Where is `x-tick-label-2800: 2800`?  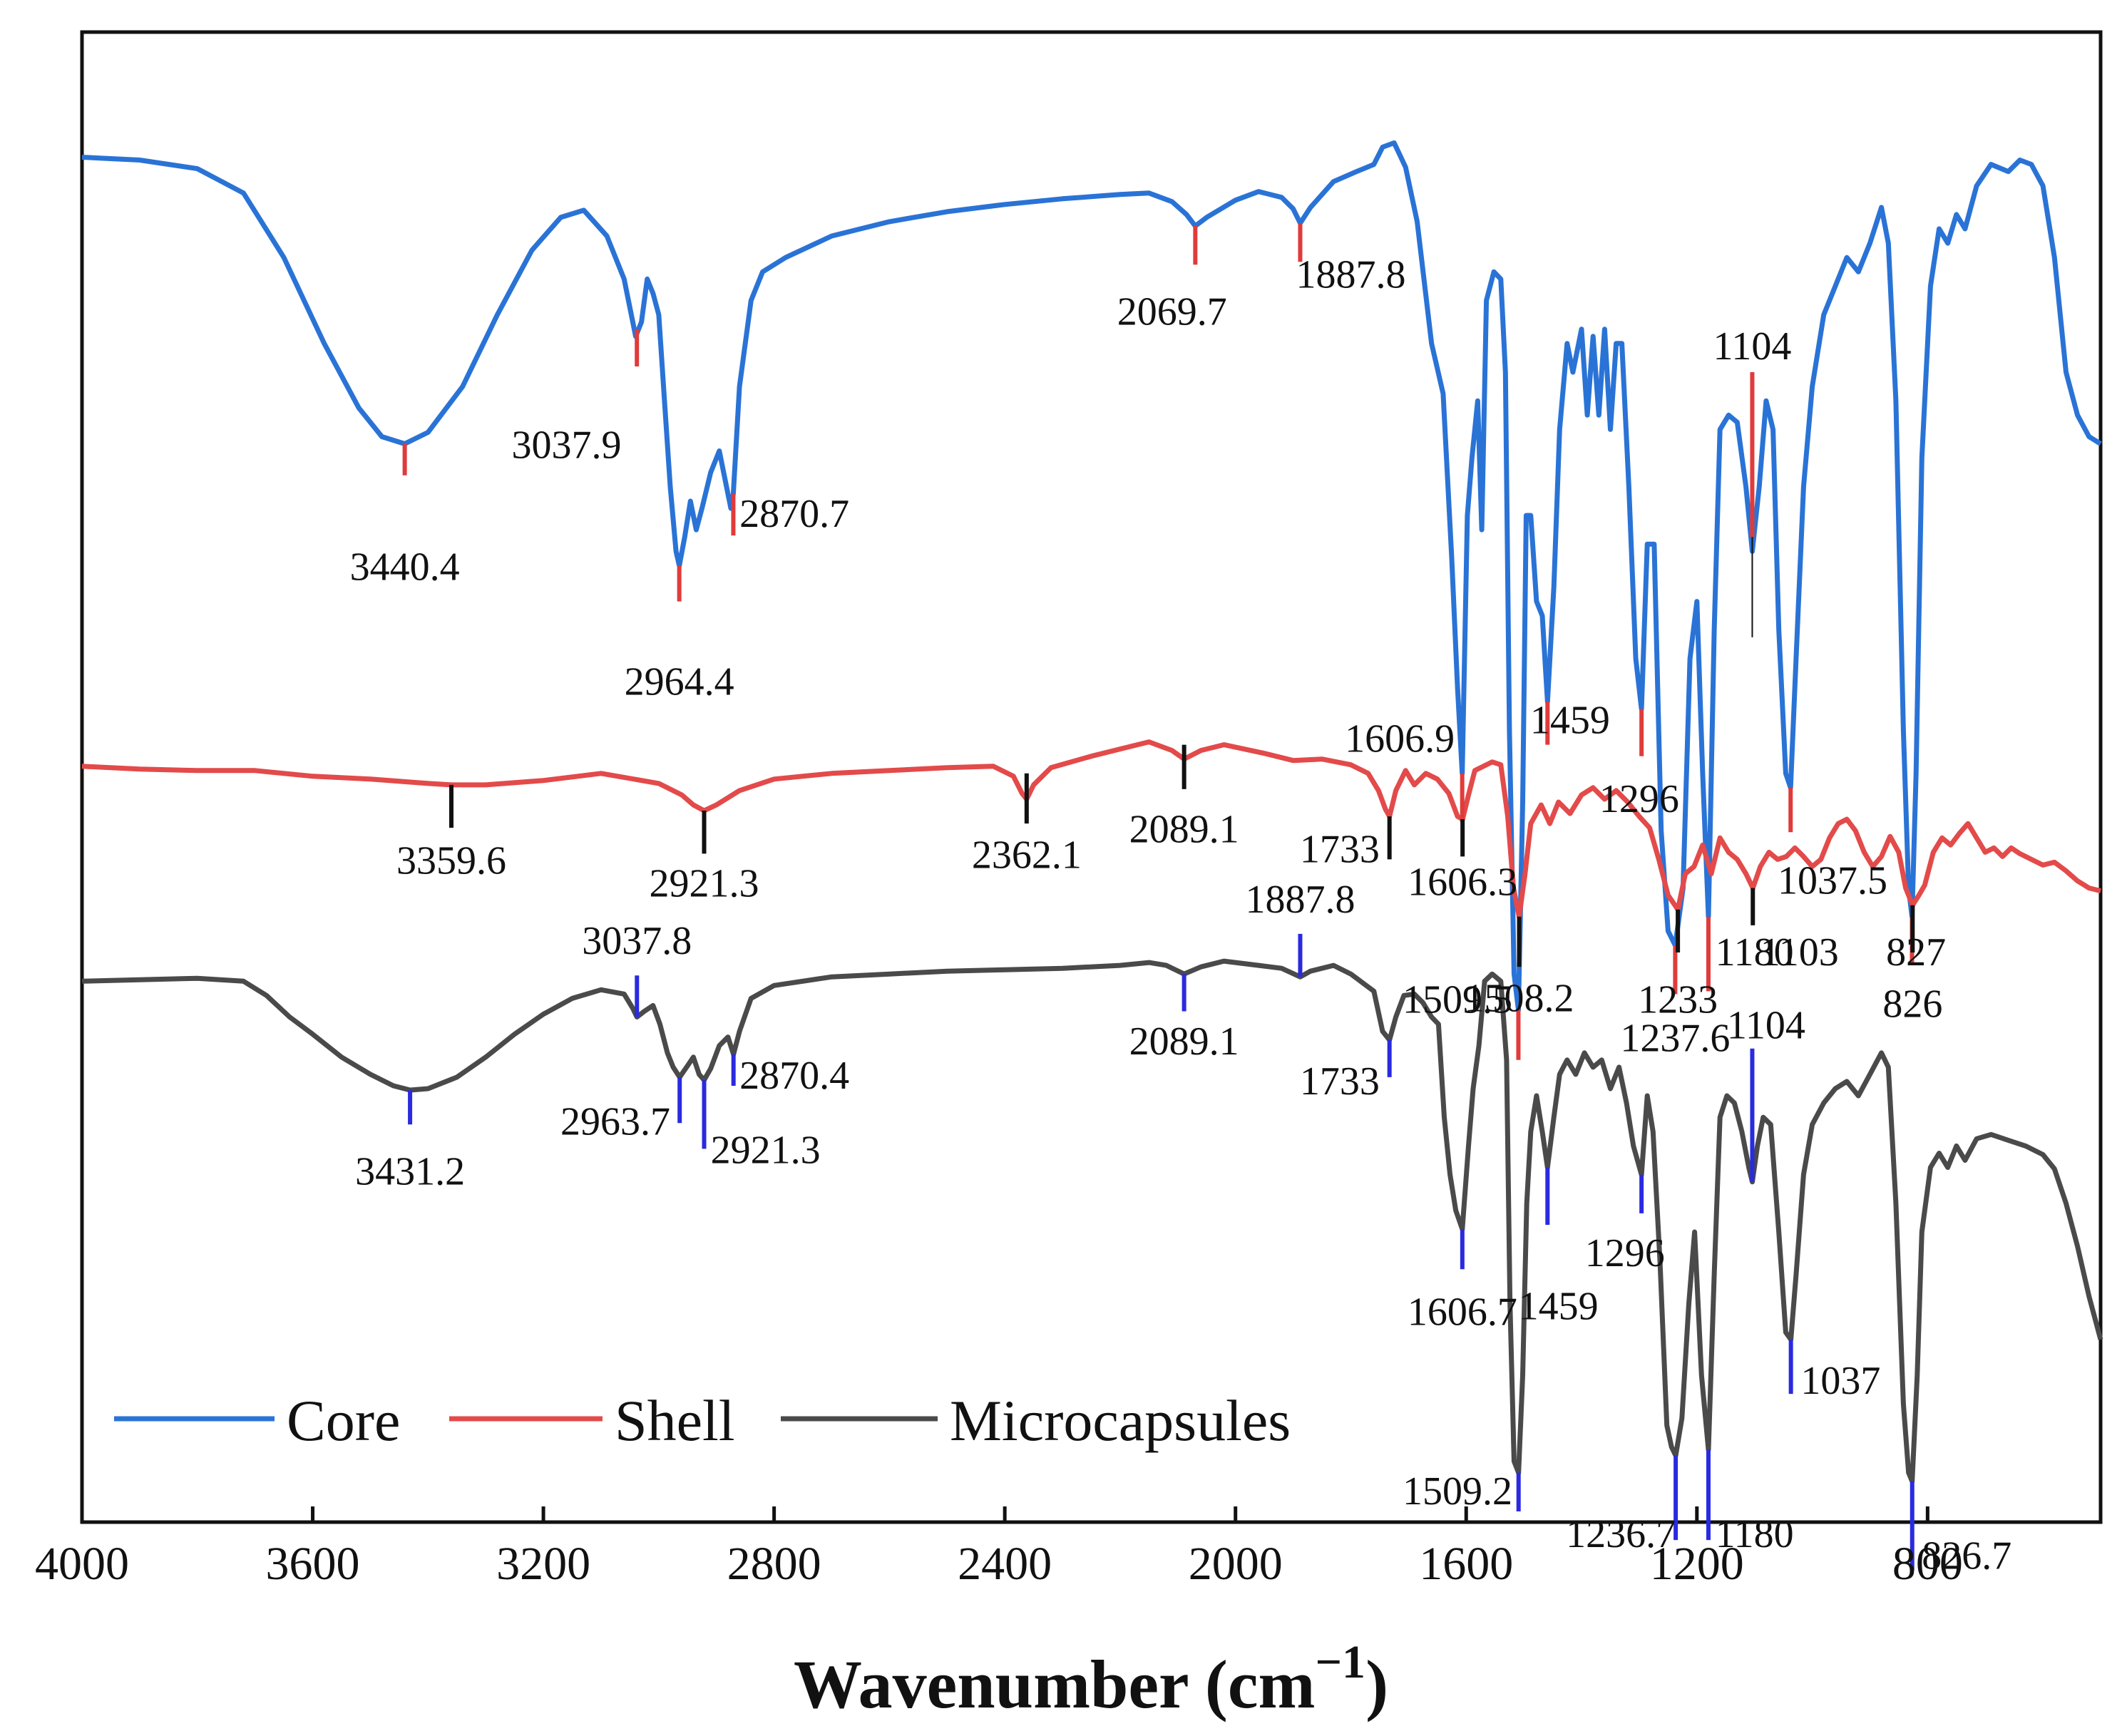 x-tick-label-2800: 2800 is located at coordinates (774, 1564).